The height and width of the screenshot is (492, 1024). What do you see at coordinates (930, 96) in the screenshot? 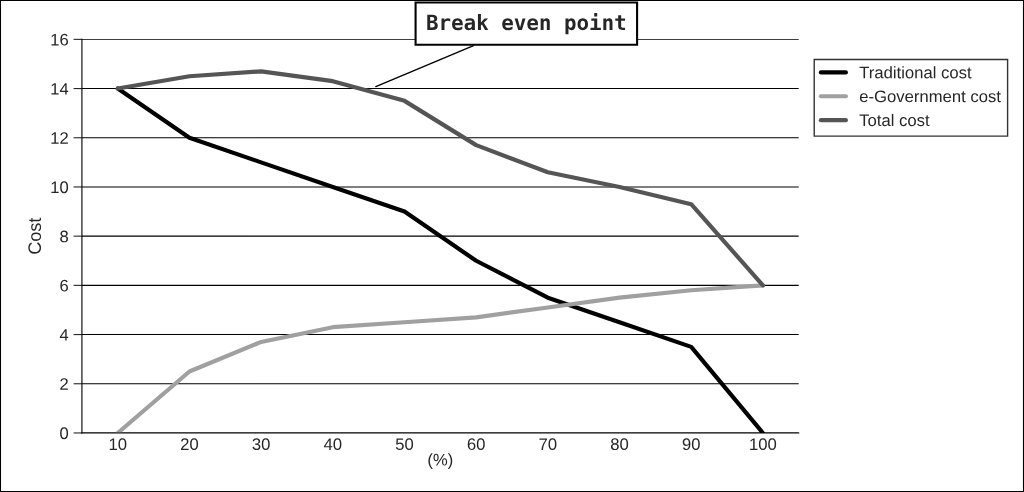
I see `legend-label: e-Government cost` at bounding box center [930, 96].